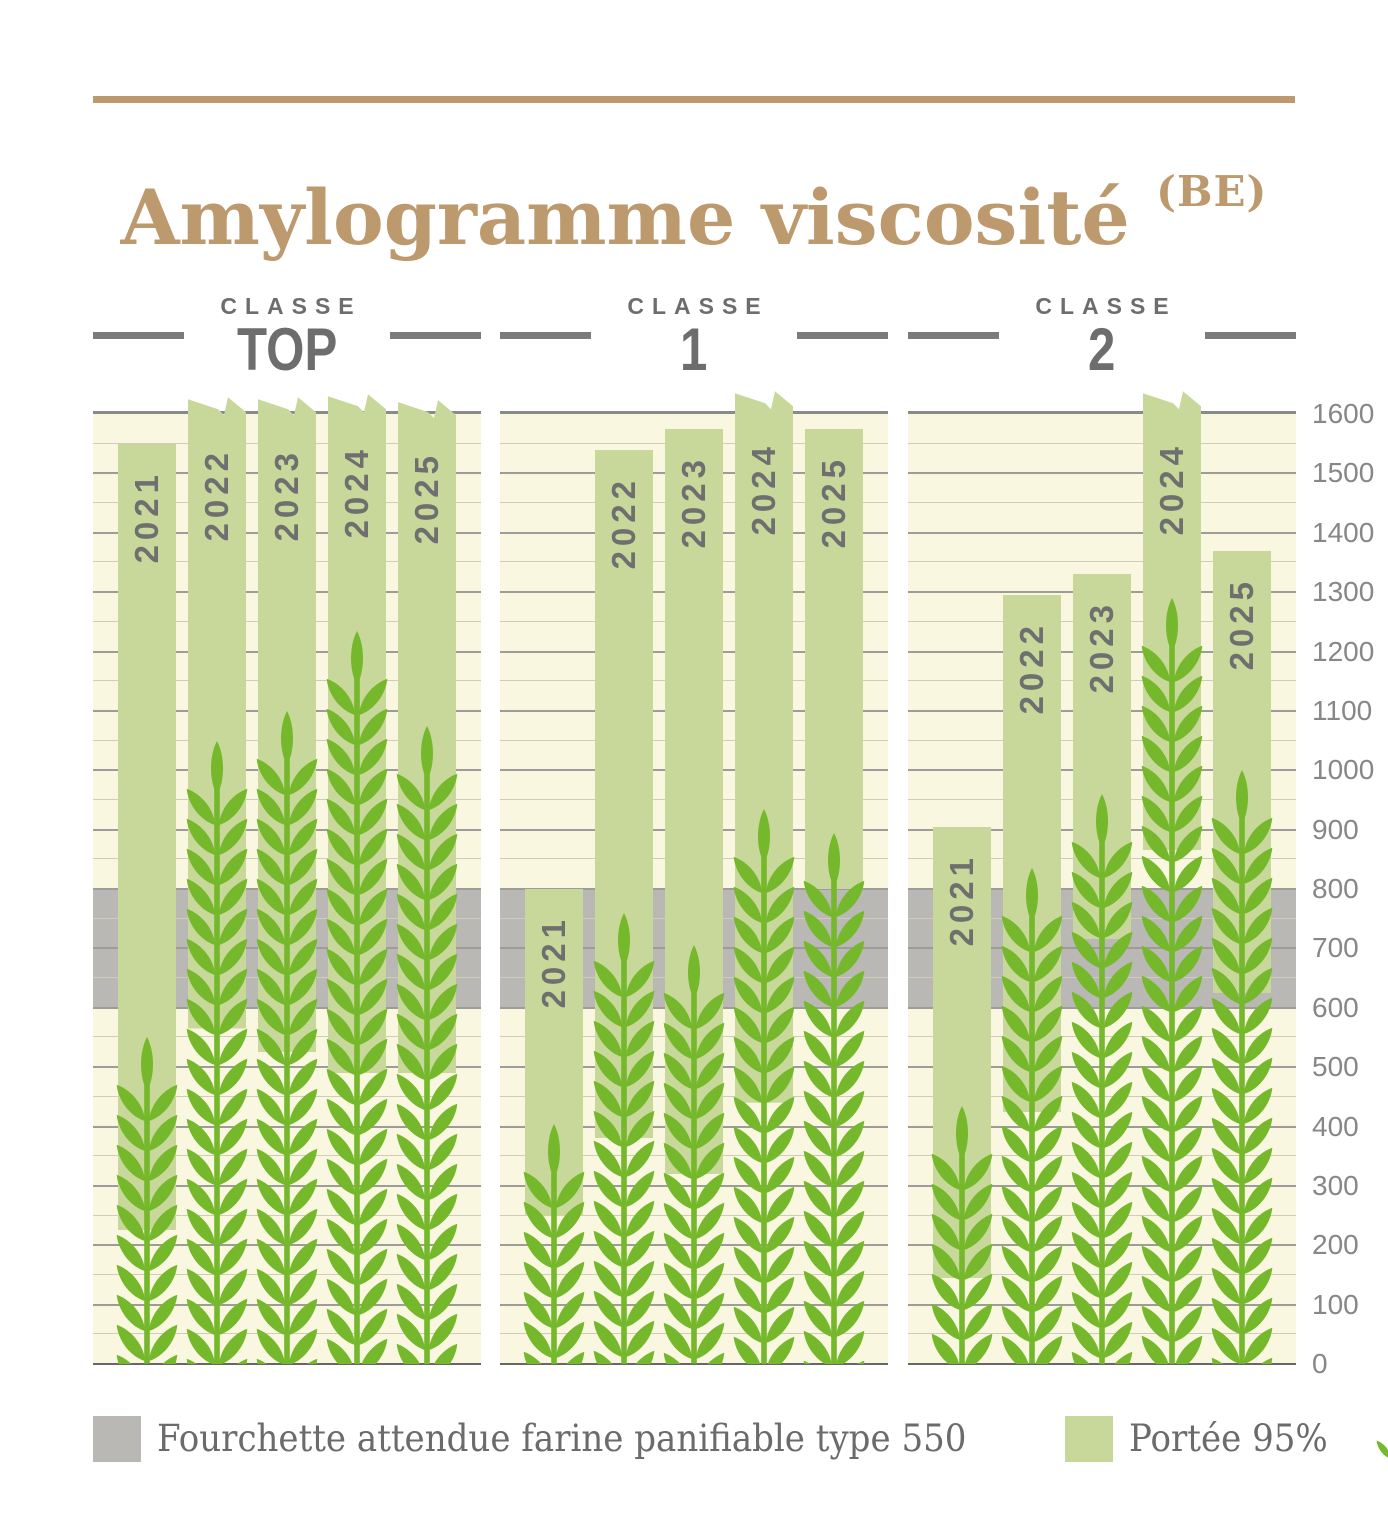  What do you see at coordinates (694, 349) in the screenshot?
I see `classe-value: 1` at bounding box center [694, 349].